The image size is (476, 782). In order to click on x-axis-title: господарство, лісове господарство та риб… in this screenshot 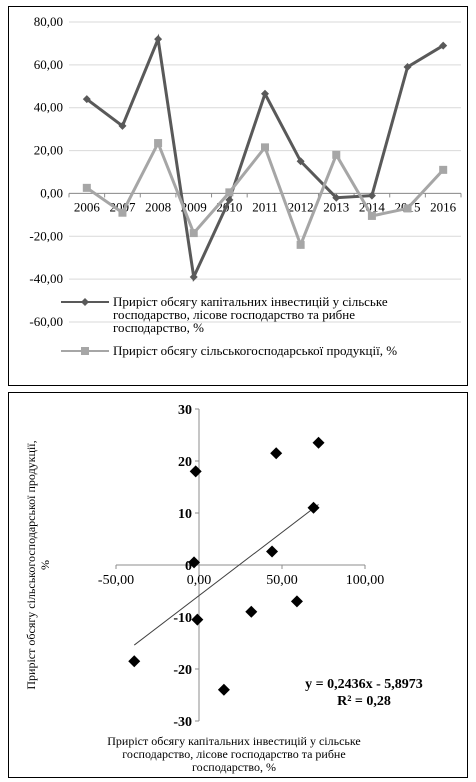, I will do `click(233, 754)`.